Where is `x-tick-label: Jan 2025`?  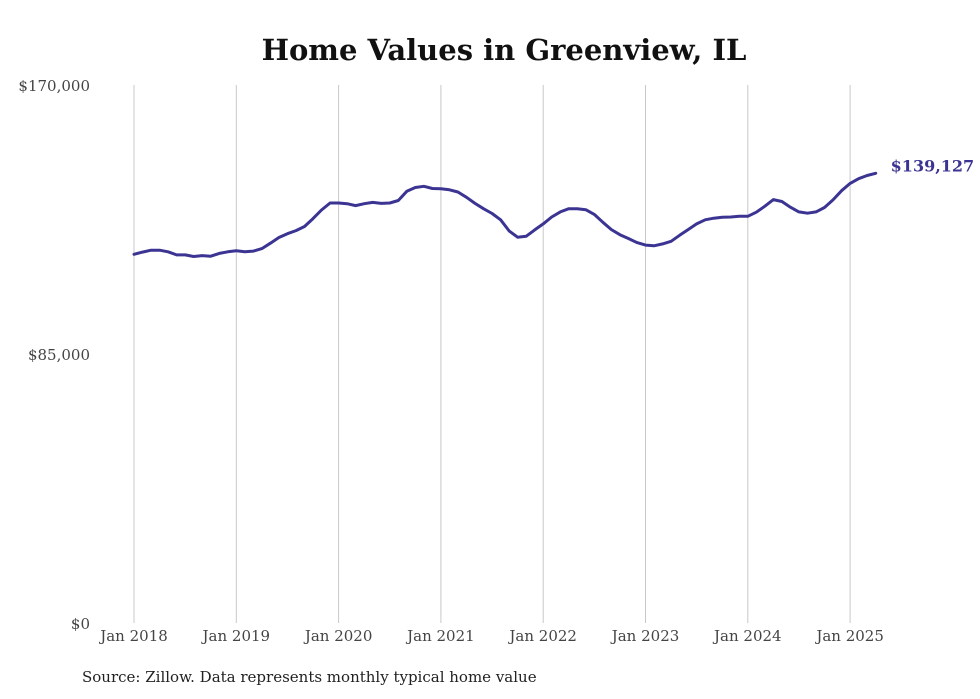 x-tick-label: Jan 2025 is located at coordinates (849, 636).